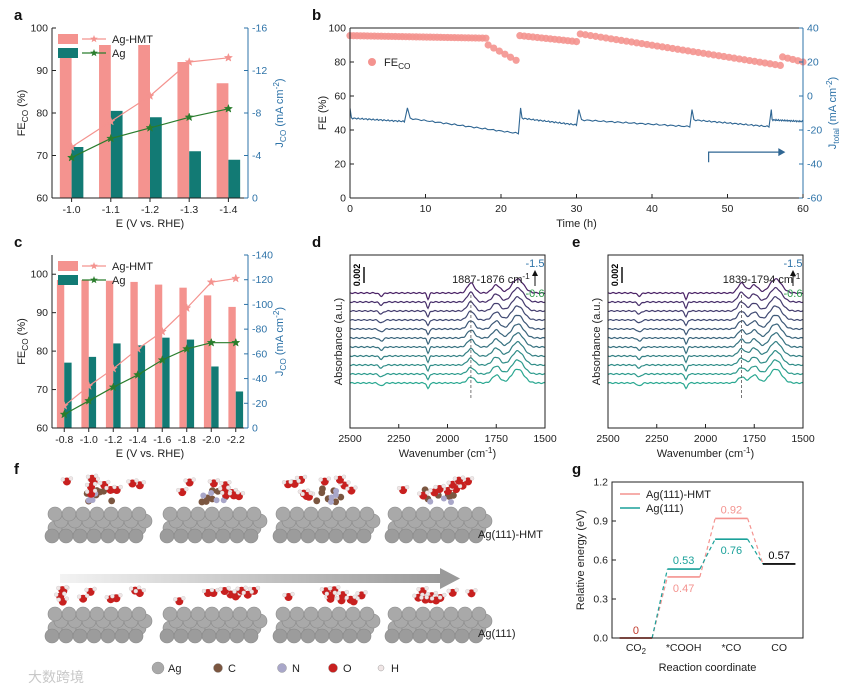 Image resolution: width=855 pixels, height=689 pixels. I want to click on carbon-atom, so click(341, 497).